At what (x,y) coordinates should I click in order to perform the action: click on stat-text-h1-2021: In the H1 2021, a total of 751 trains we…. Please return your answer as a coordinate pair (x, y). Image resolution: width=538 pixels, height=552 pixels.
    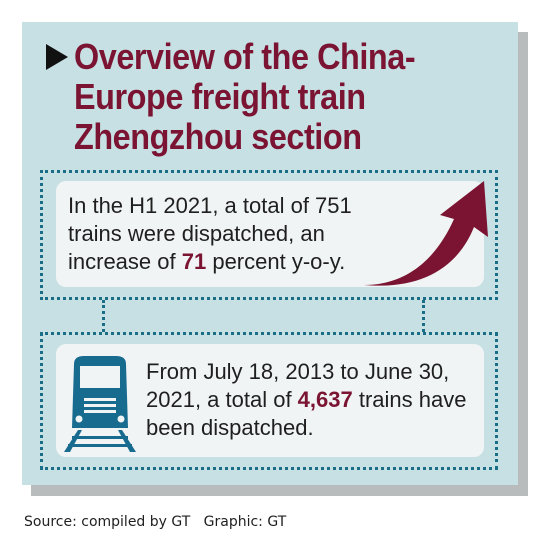
    Looking at the image, I should click on (238, 234).